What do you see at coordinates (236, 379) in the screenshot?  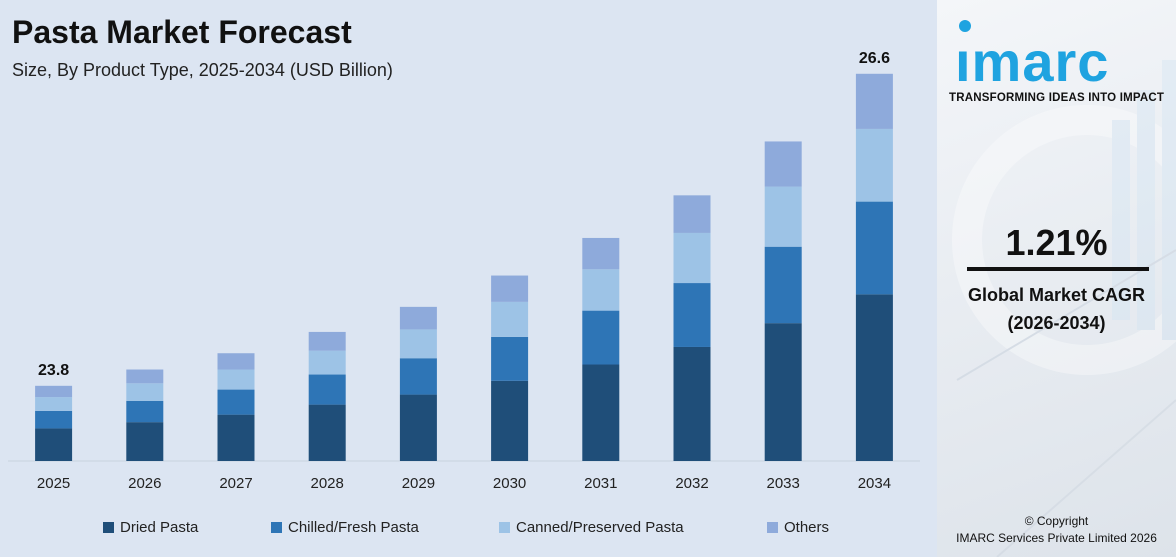 I see `bar-2027-canned-preserved-pasta` at bounding box center [236, 379].